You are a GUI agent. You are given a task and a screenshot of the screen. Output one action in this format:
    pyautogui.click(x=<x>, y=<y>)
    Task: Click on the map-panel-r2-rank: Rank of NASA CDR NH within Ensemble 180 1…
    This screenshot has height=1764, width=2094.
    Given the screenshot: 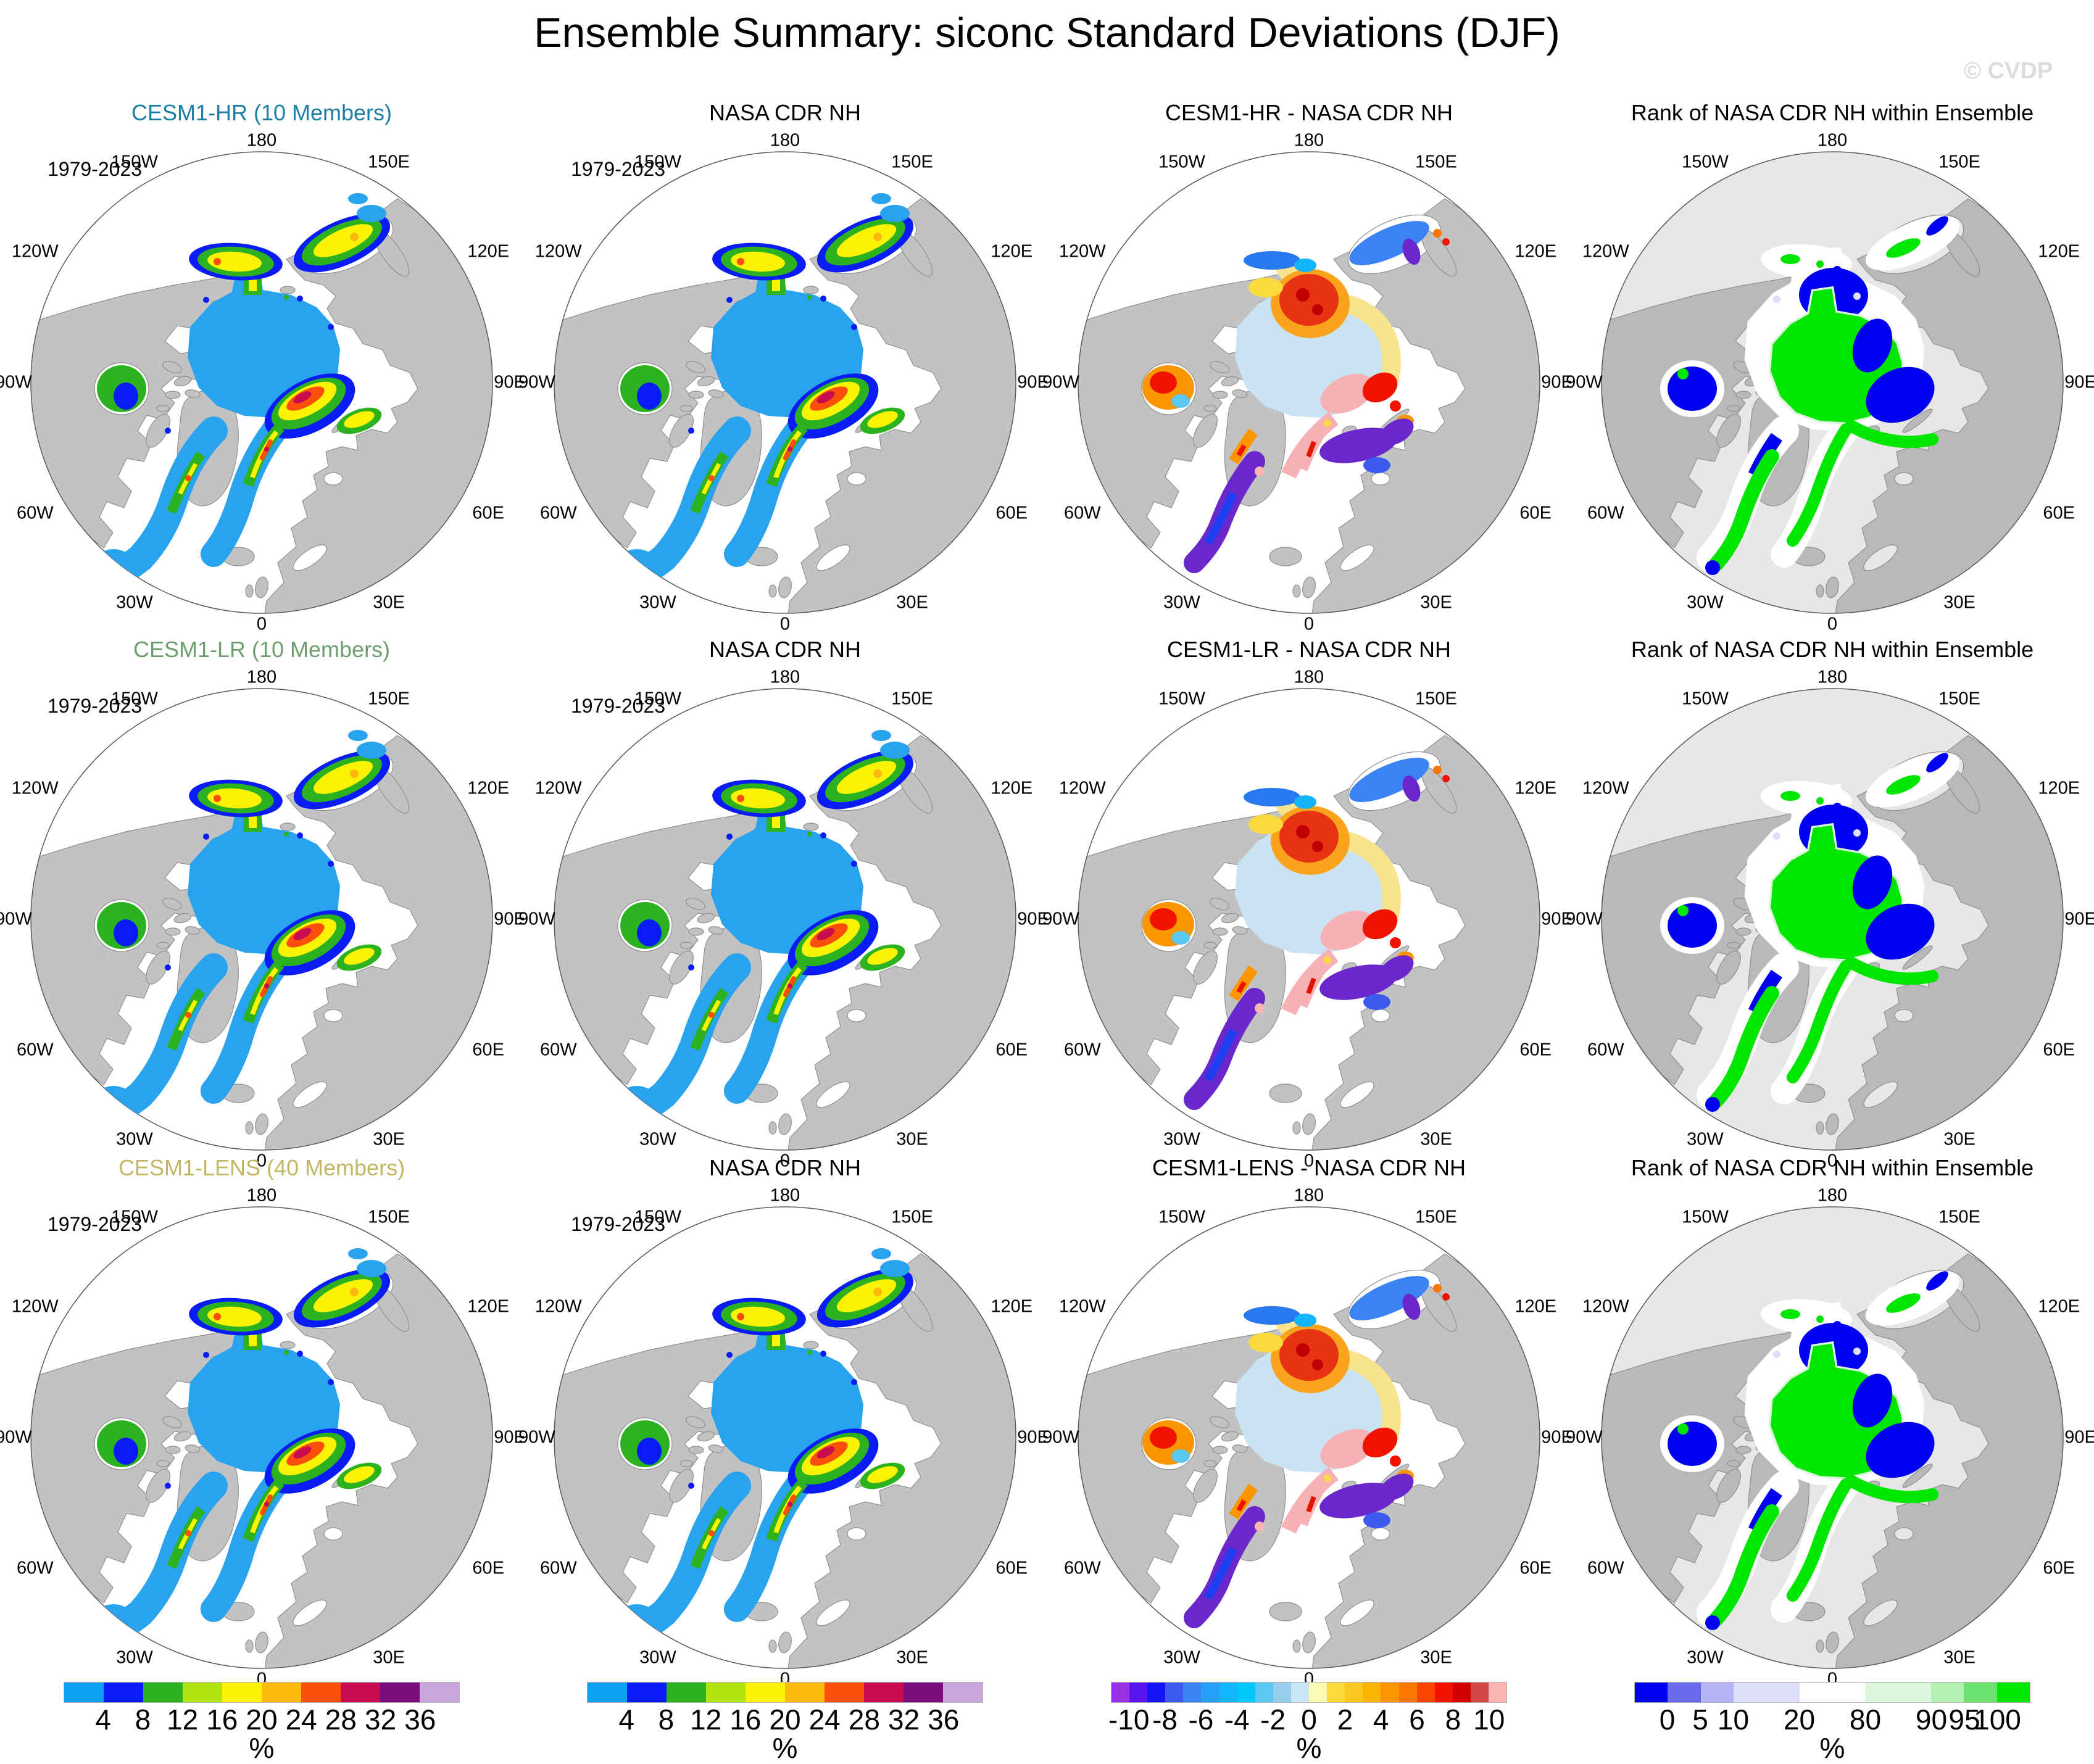 What is the action you would take?
    pyautogui.click(x=1830, y=901)
    